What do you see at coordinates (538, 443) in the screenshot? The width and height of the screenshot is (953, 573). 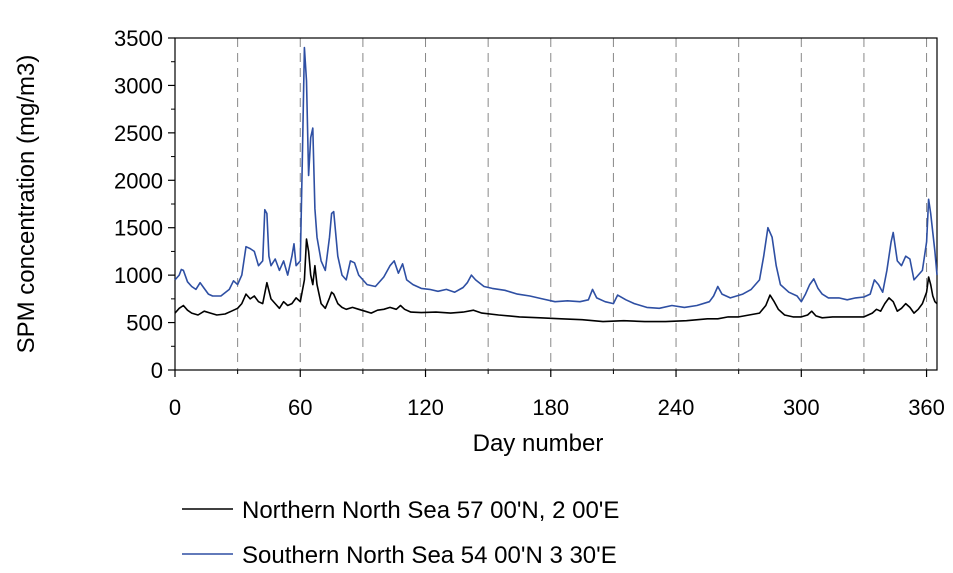 I see `x-axis-title: Day number` at bounding box center [538, 443].